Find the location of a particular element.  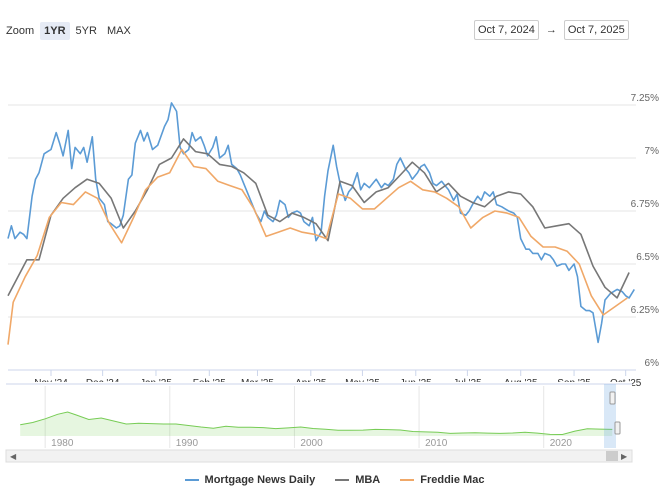

legend-item-mnd: Mortgage News Daily is located at coordinates (250, 480).